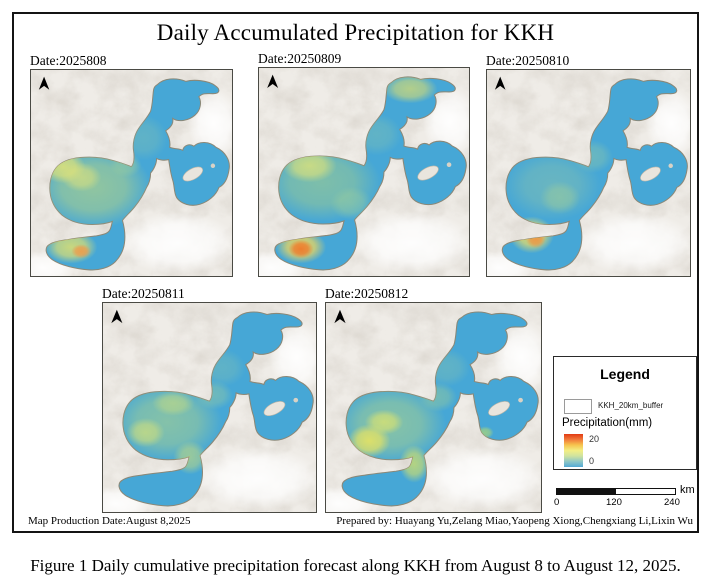 The image size is (711, 585). I want to click on buffer-swatch, so click(578, 406).